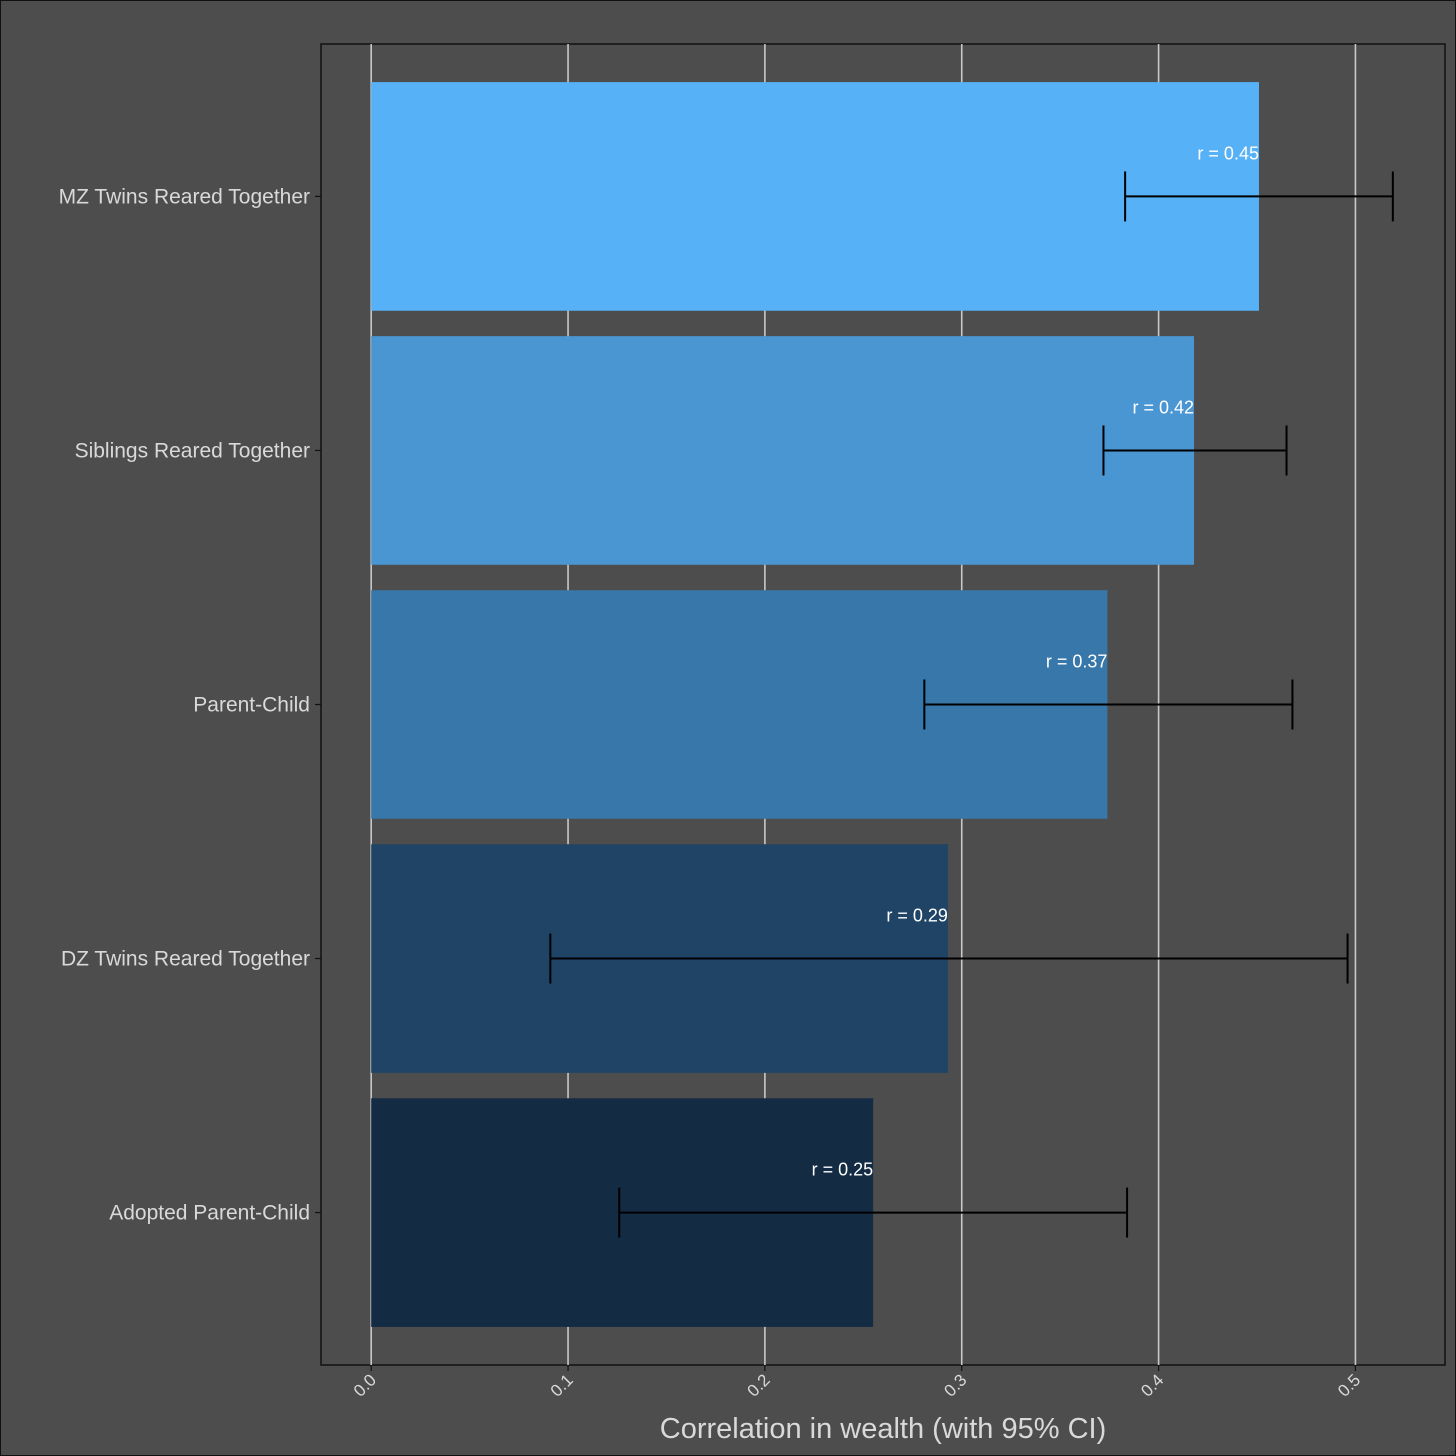 The image size is (1456, 1456). I want to click on bar-value-label: r = 0.42, so click(1163, 407).